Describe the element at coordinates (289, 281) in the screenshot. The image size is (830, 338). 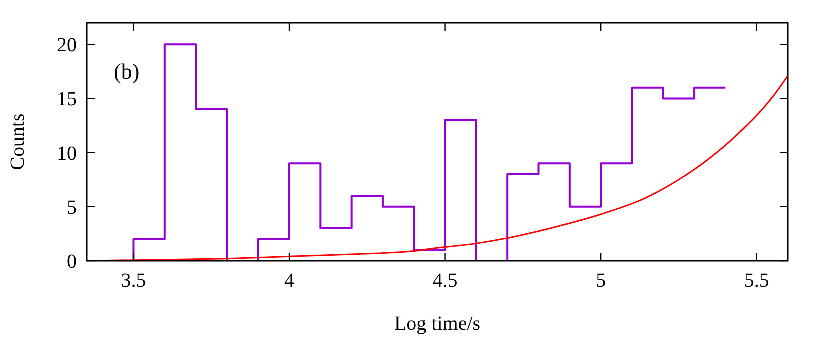
I see `x-tick-label: 4` at that location.